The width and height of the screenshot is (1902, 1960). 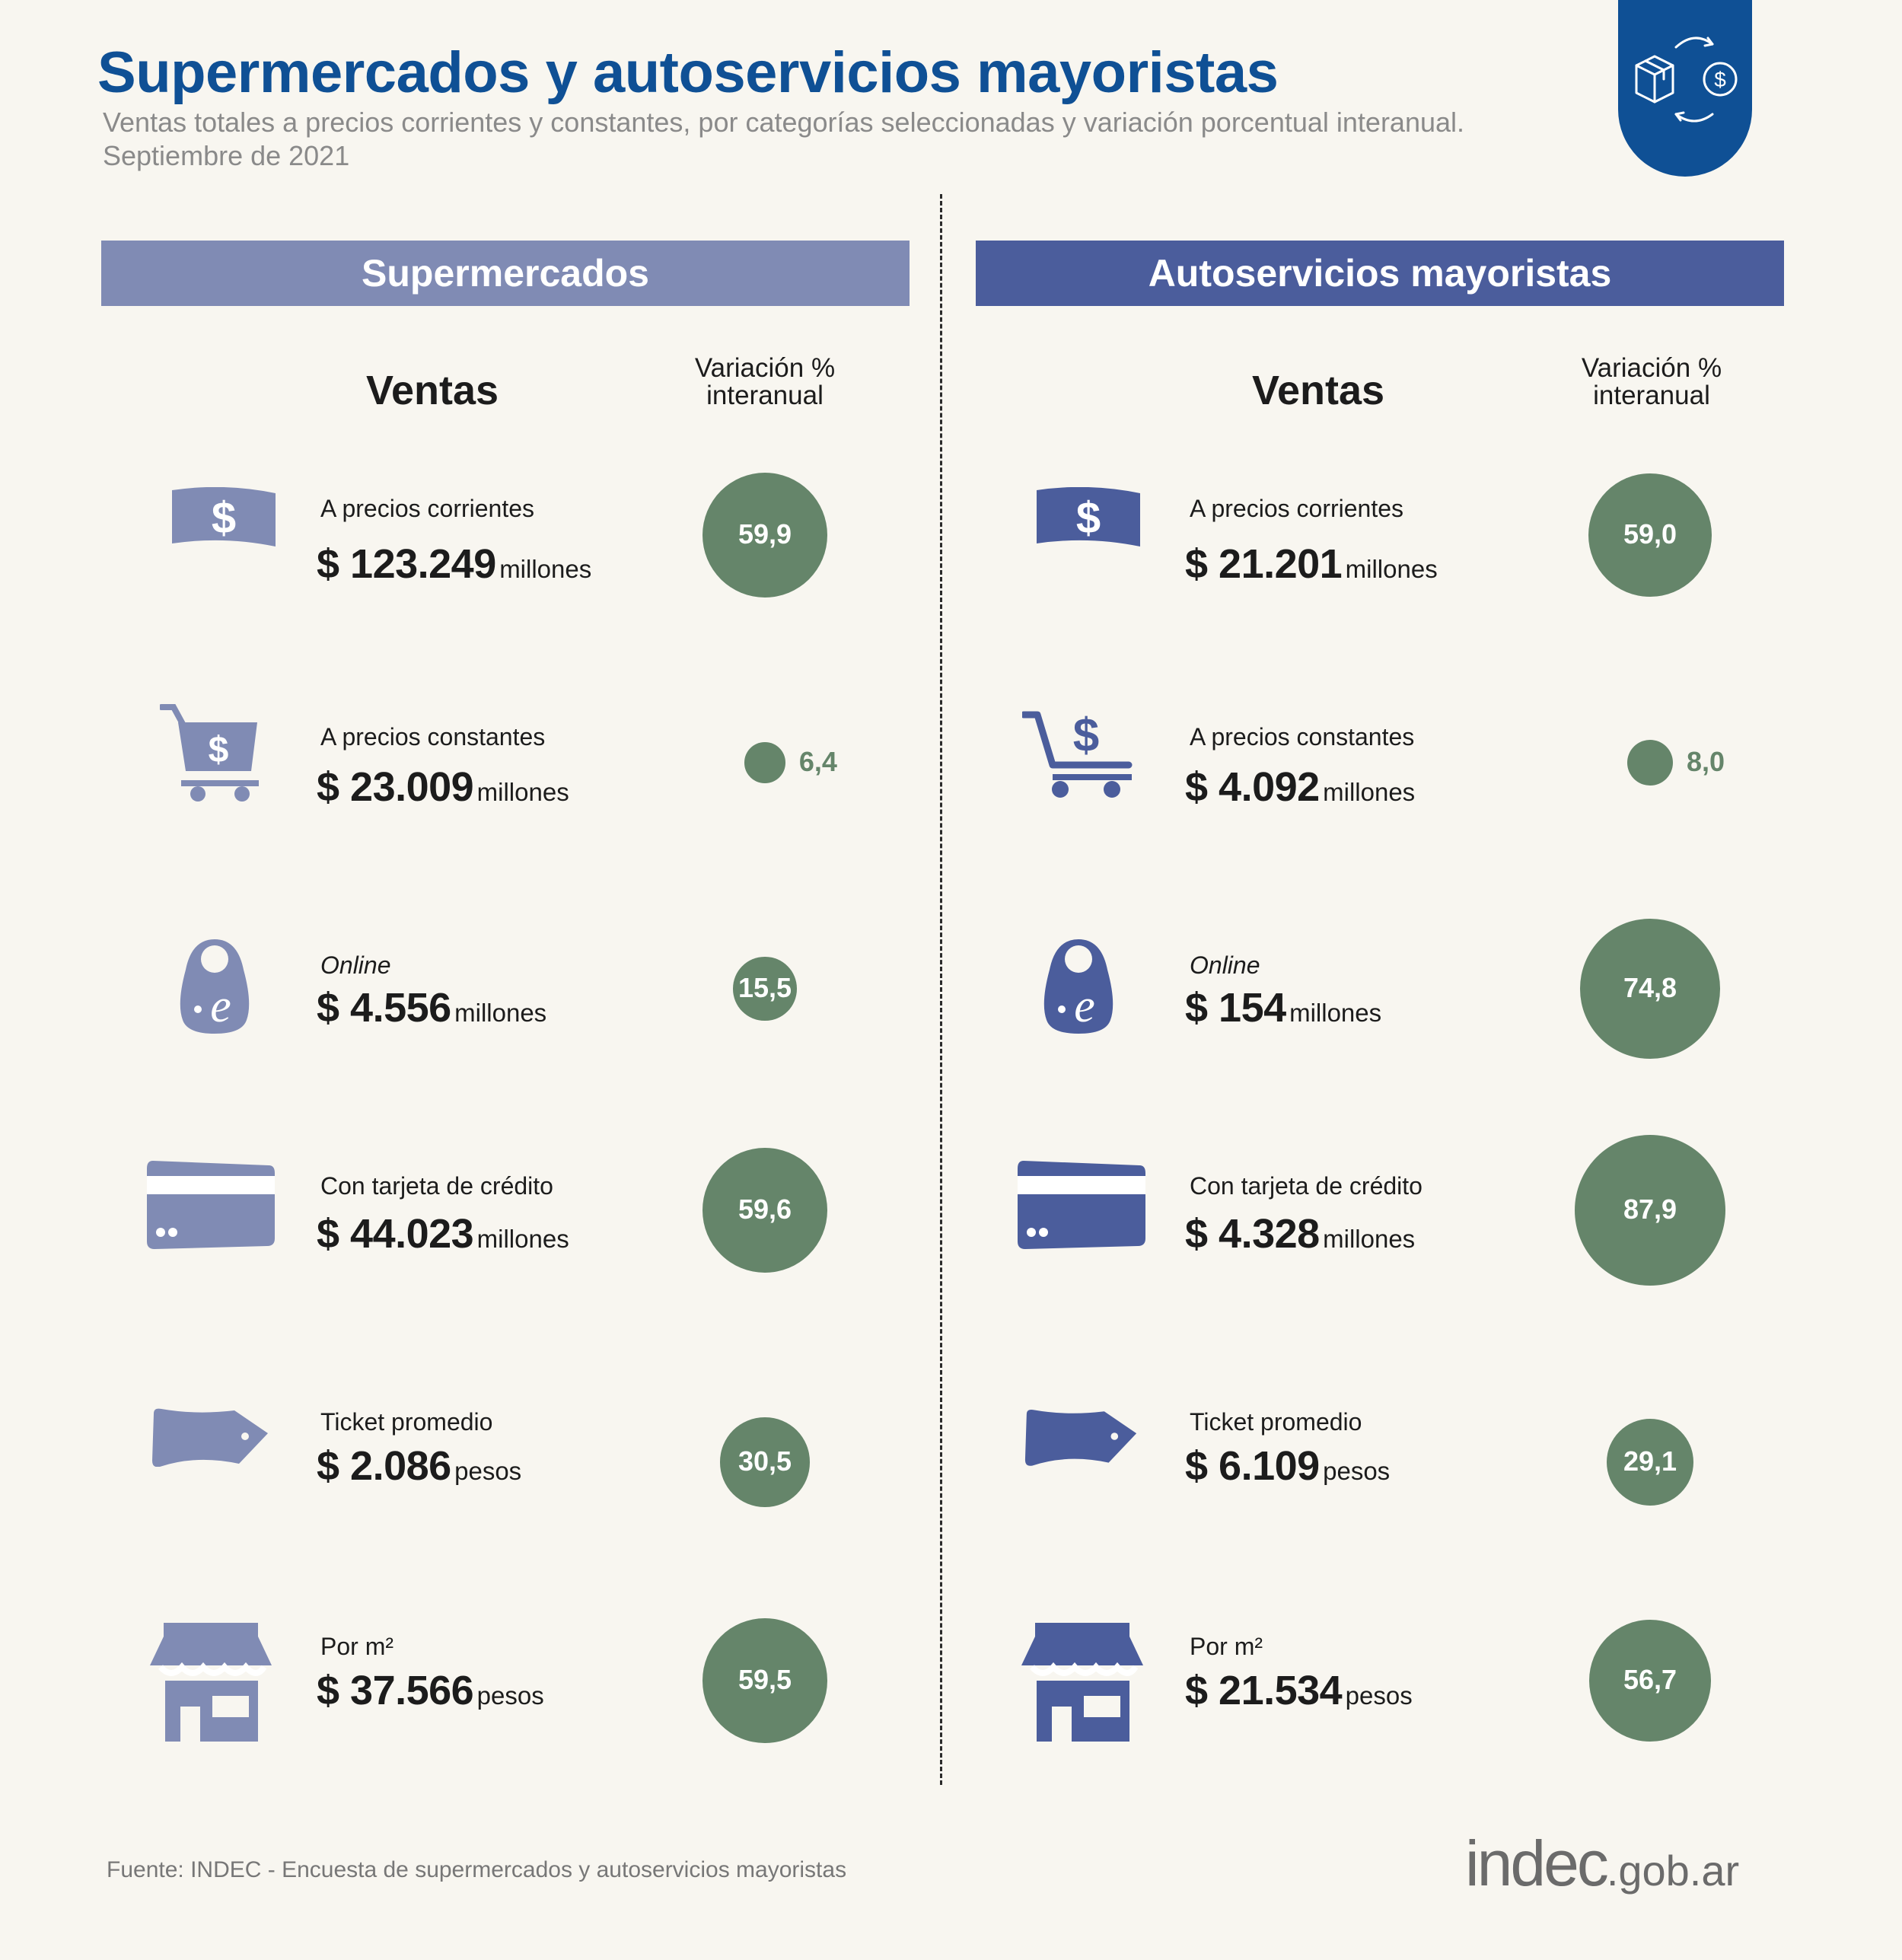 I want to click on box-exchange-money-icon: $, so click(x=1686, y=80).